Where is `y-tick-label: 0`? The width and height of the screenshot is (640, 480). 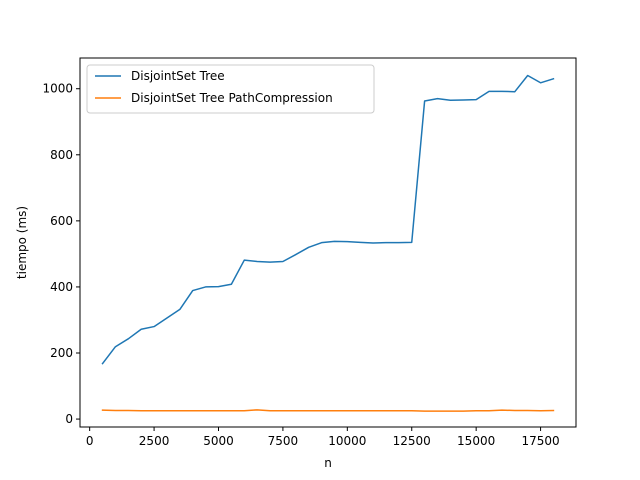
y-tick-label: 0 is located at coordinates (69, 419).